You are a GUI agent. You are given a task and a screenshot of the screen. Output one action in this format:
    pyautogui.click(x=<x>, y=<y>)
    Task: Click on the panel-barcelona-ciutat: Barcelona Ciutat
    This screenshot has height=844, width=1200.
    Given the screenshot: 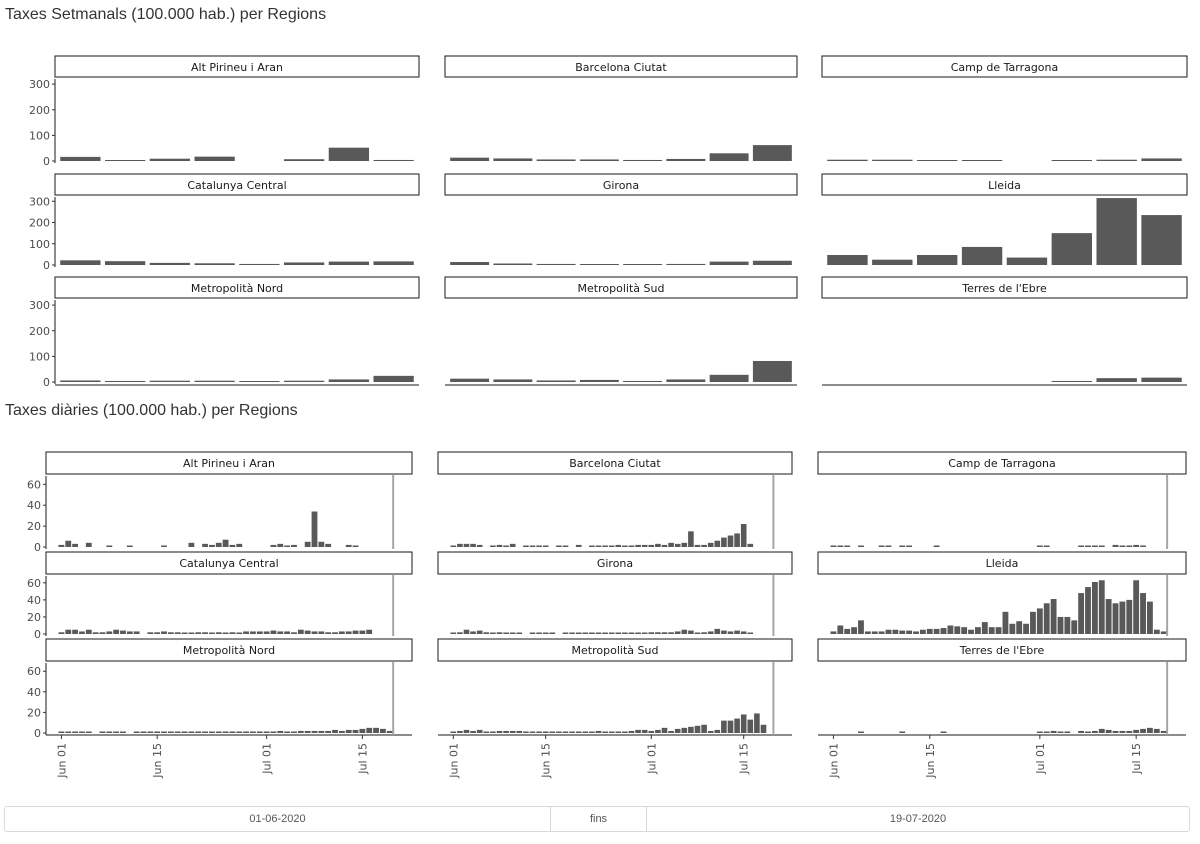 What is the action you would take?
    pyautogui.click(x=621, y=108)
    